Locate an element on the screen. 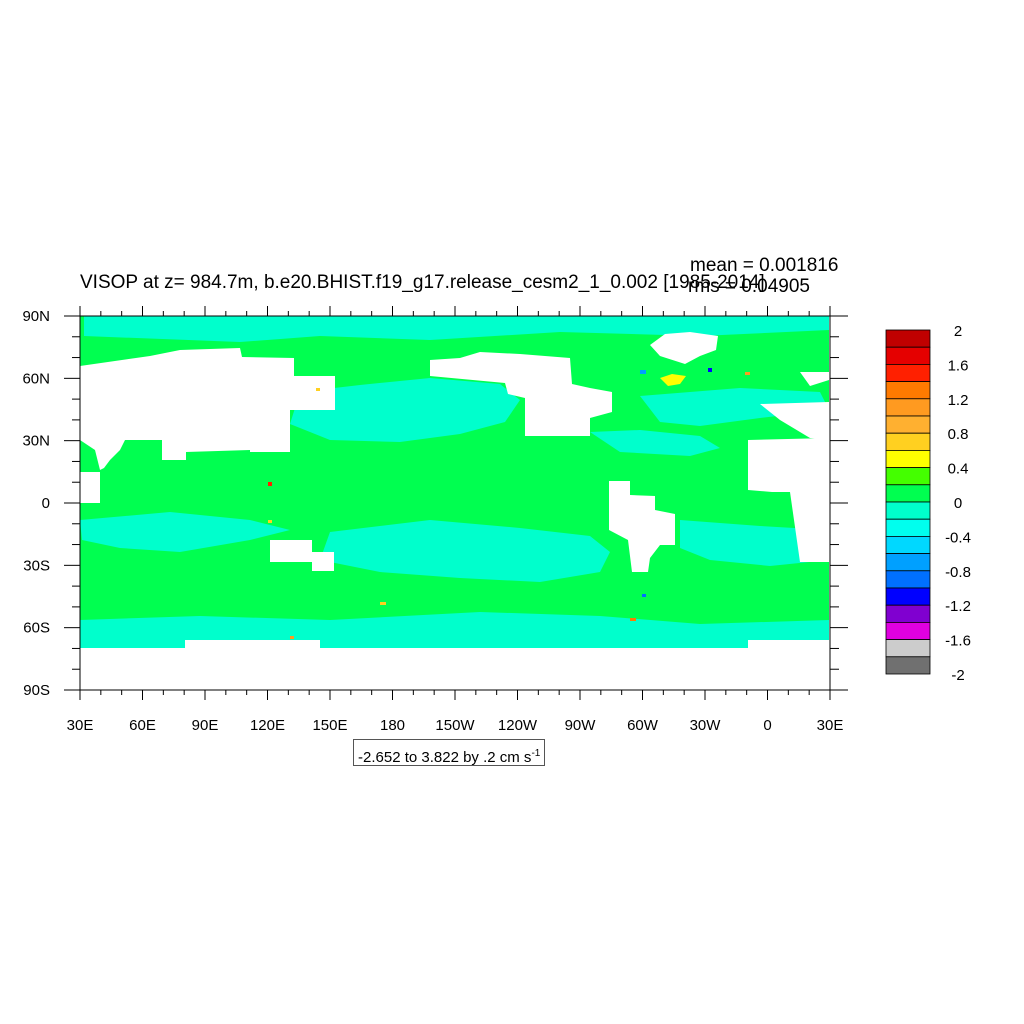 The height and width of the screenshot is (1024, 1024). mean-stat: mean = 0.001816 is located at coordinates (764, 265).